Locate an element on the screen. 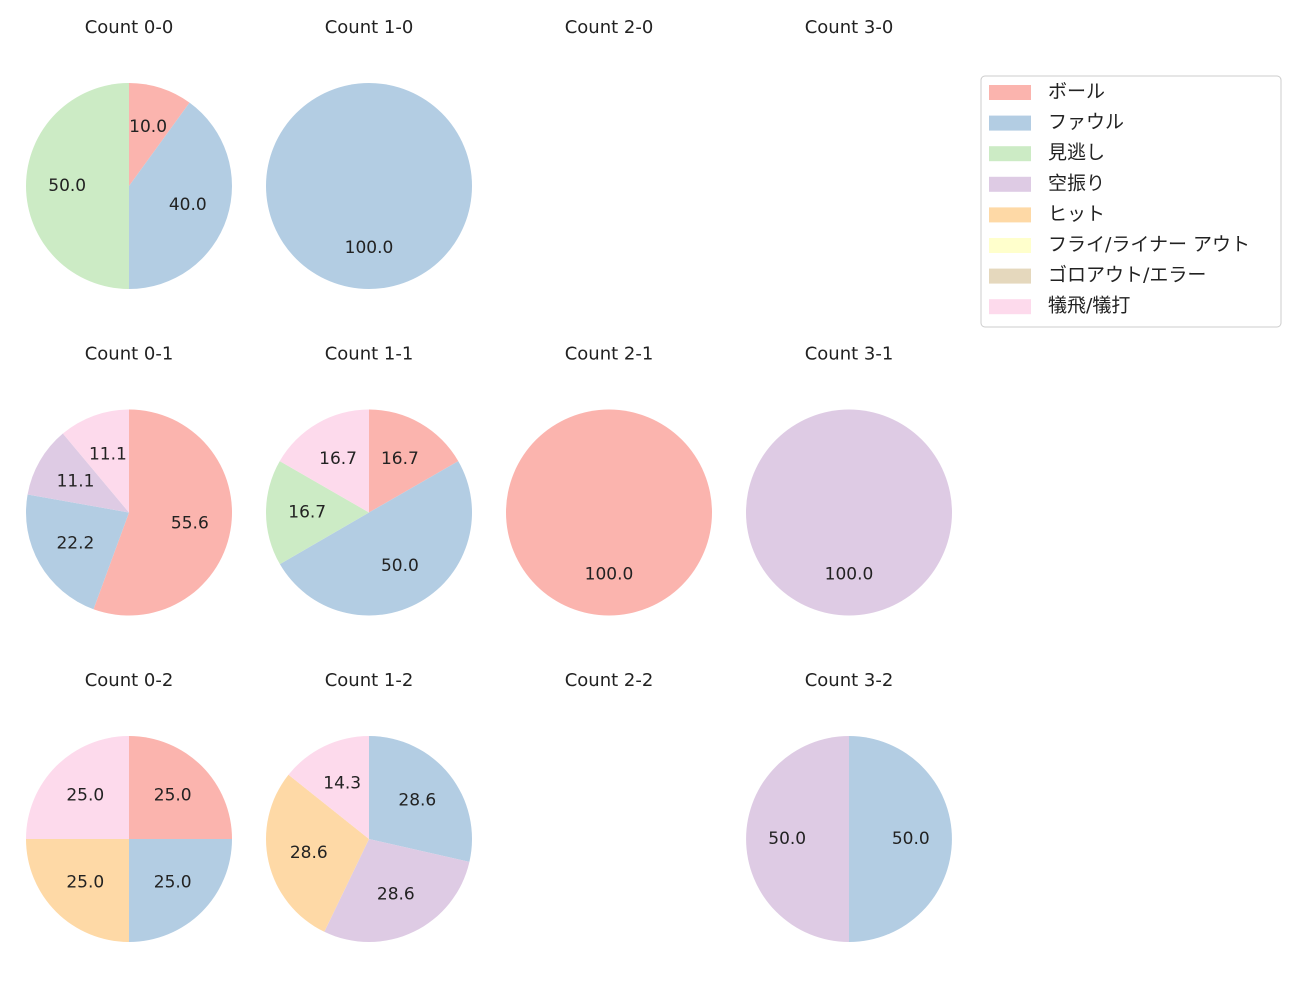 Image resolution: width=1300 pixels, height=1000 pixels. chart-title: Count 2-2 is located at coordinates (609, 680).